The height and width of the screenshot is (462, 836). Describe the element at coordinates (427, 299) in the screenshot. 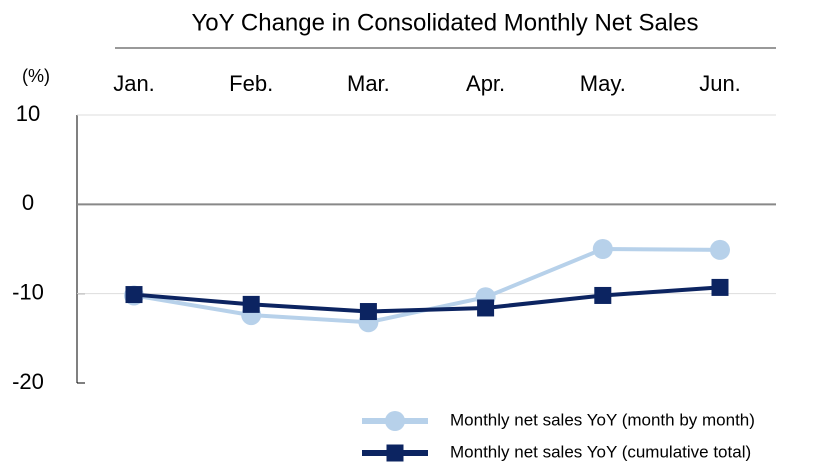

I see `series-line` at that location.